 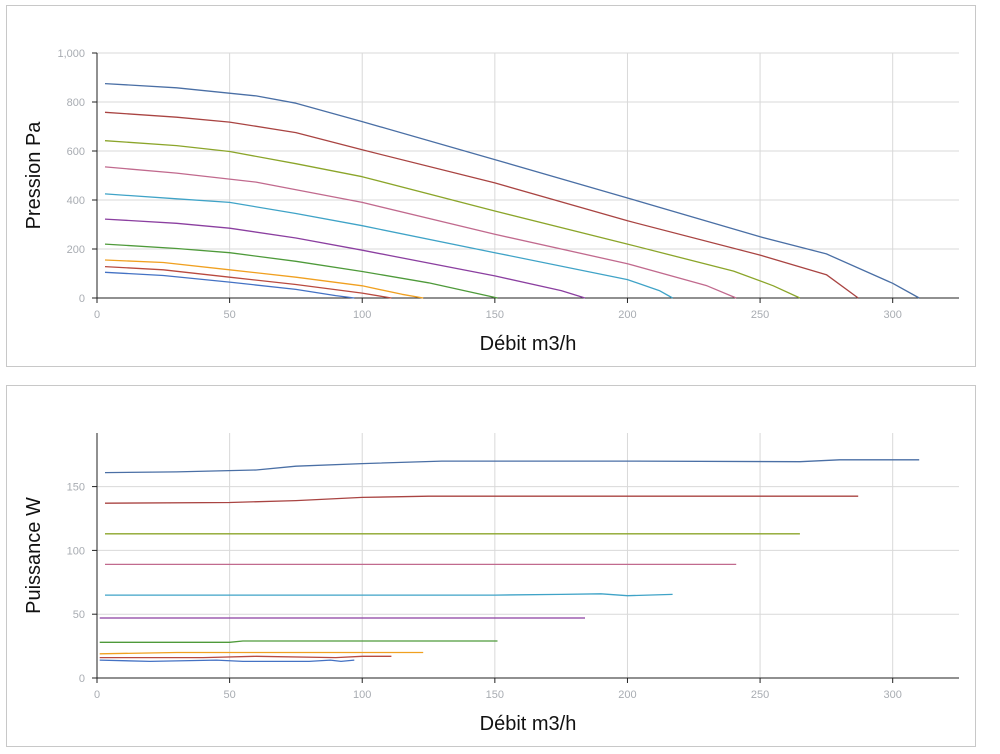 What do you see at coordinates (76, 488) in the screenshot?
I see `y-tick-label: 150` at bounding box center [76, 488].